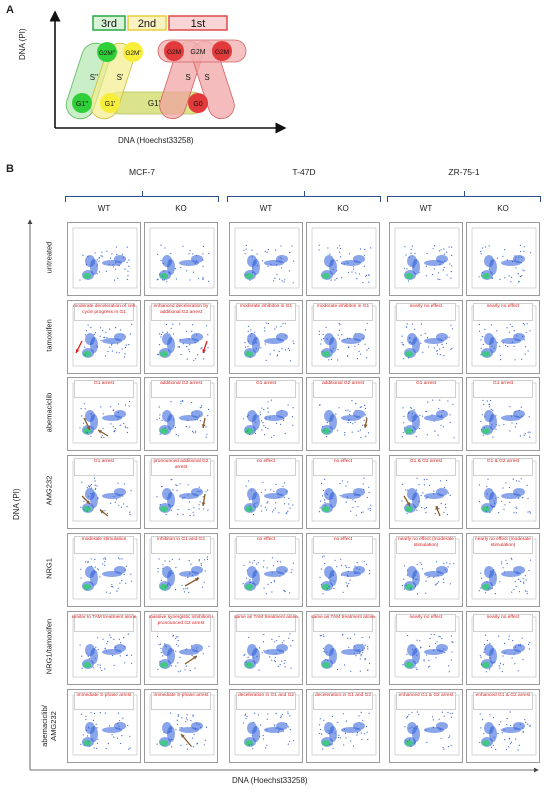 This screenshot has width=550, height=794. I want to click on flow-plot-r0-c3, so click(343, 259).